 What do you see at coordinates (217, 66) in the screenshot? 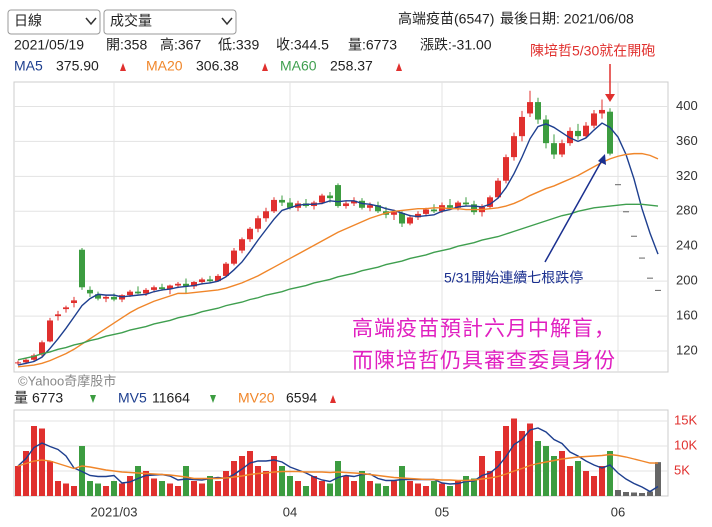
I see `legend-value: 306.38` at bounding box center [217, 66].